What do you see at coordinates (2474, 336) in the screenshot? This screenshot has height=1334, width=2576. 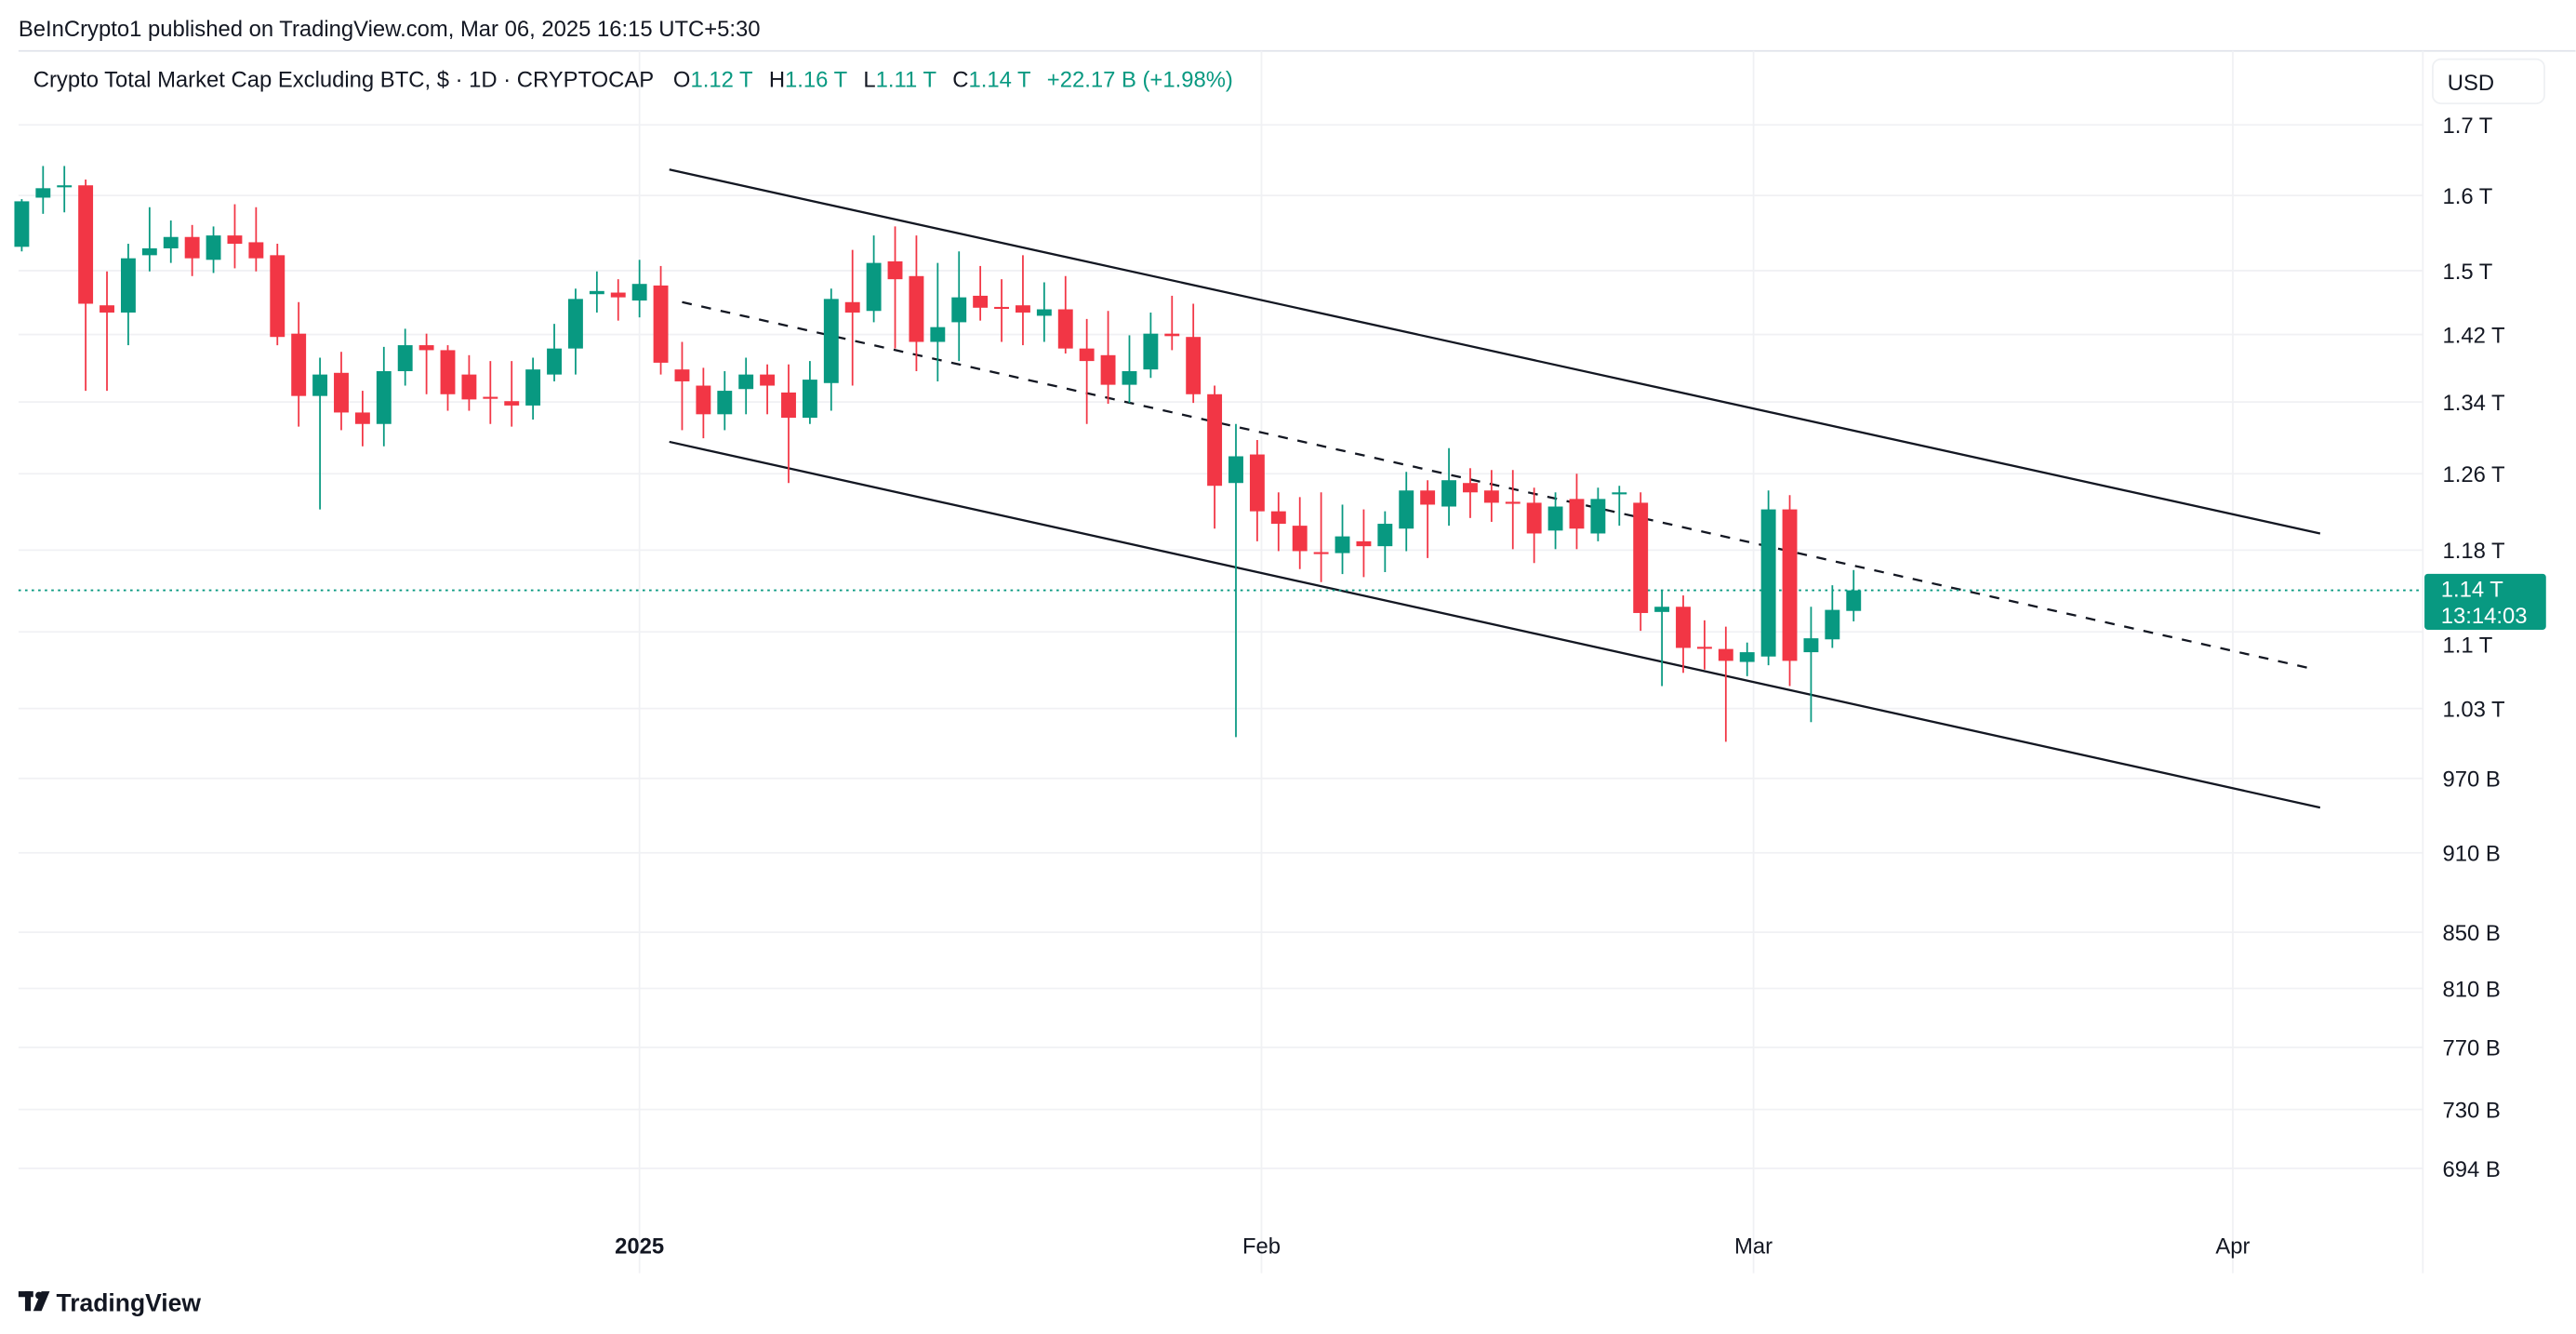 I see `price-tick-label: 1.42 T` at bounding box center [2474, 336].